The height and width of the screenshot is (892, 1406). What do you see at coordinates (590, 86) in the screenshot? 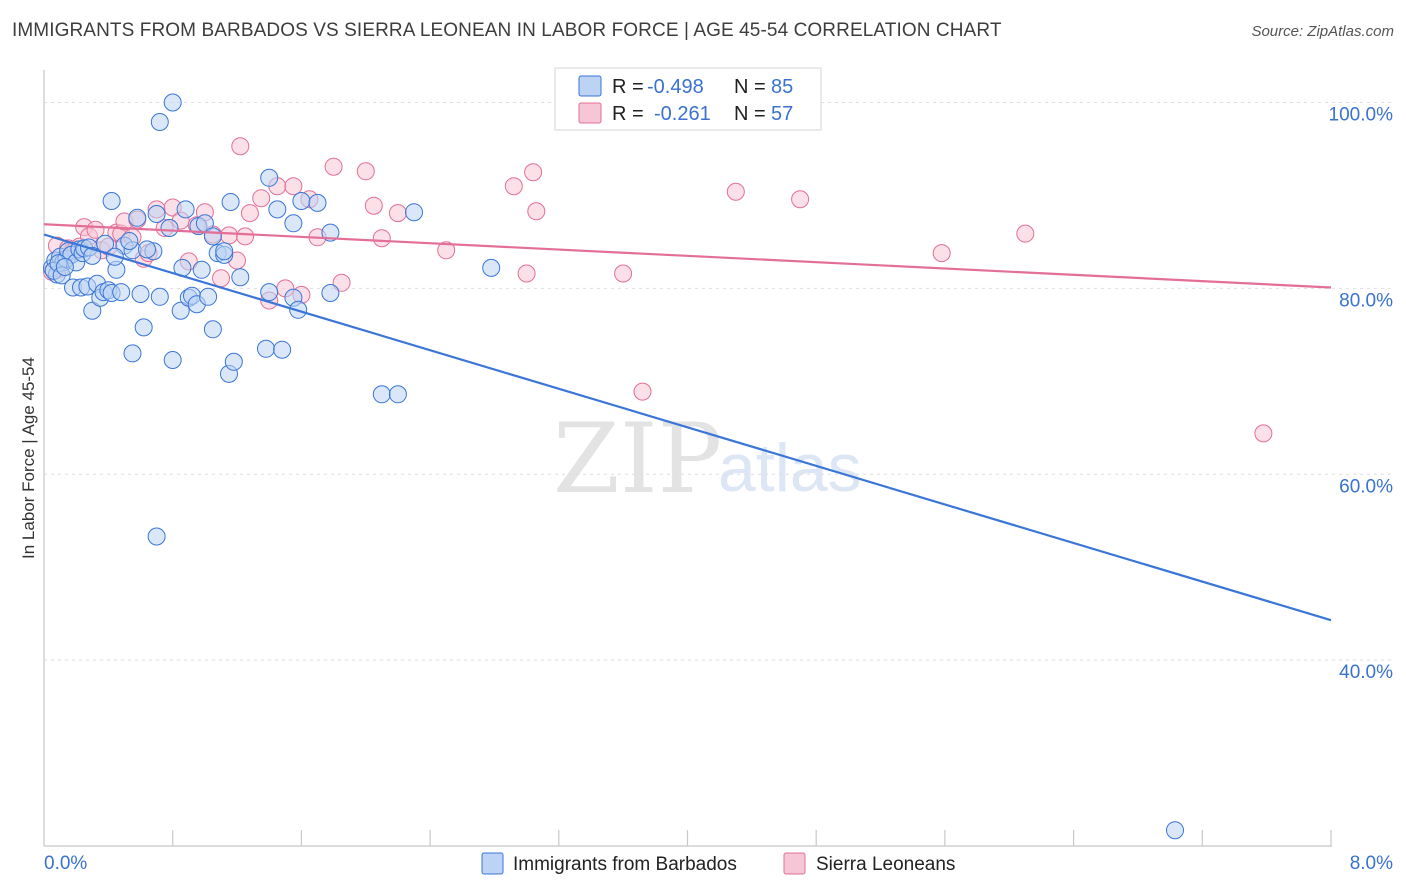
I see `legend-swatch-blue` at bounding box center [590, 86].